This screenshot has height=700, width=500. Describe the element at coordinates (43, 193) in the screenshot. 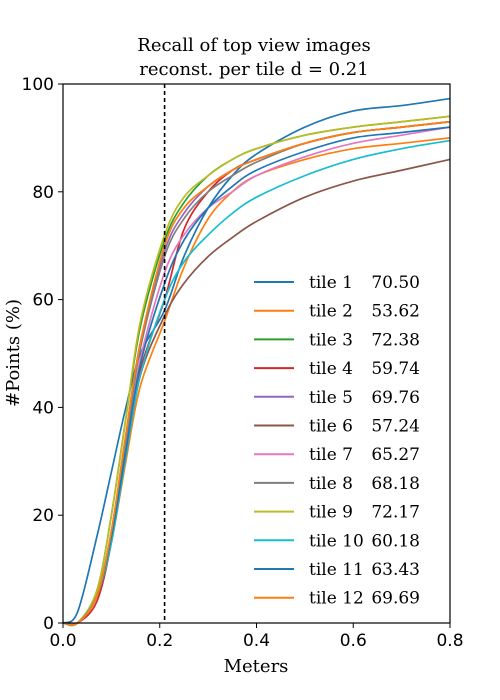

I see `y-tick-label: 80` at that location.